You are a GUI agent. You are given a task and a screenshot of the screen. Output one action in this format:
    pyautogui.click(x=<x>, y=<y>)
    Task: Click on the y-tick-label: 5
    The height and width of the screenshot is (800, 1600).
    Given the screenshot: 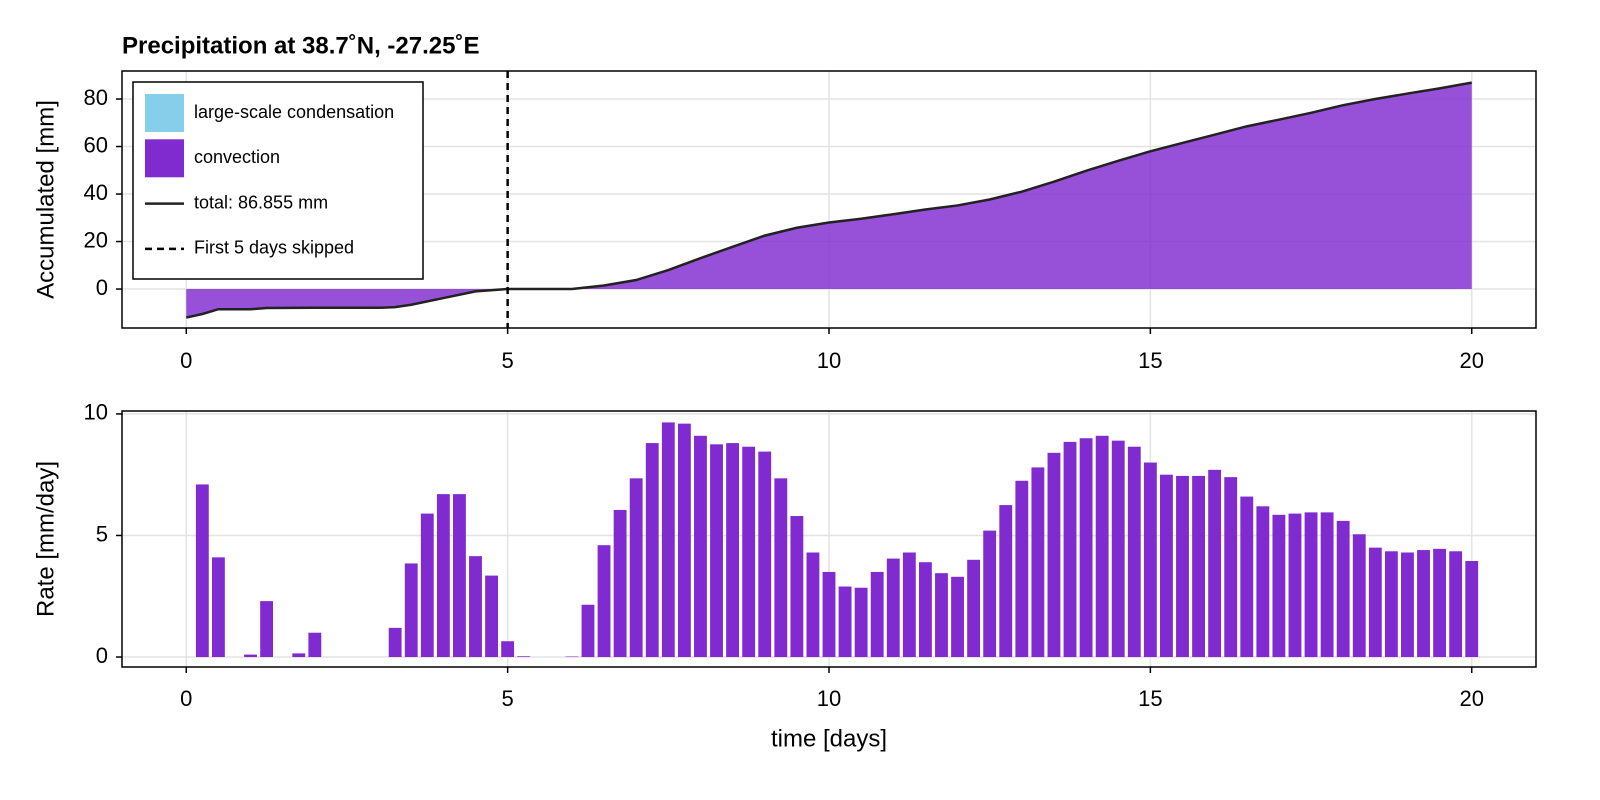 What is the action you would take?
    pyautogui.click(x=102, y=533)
    